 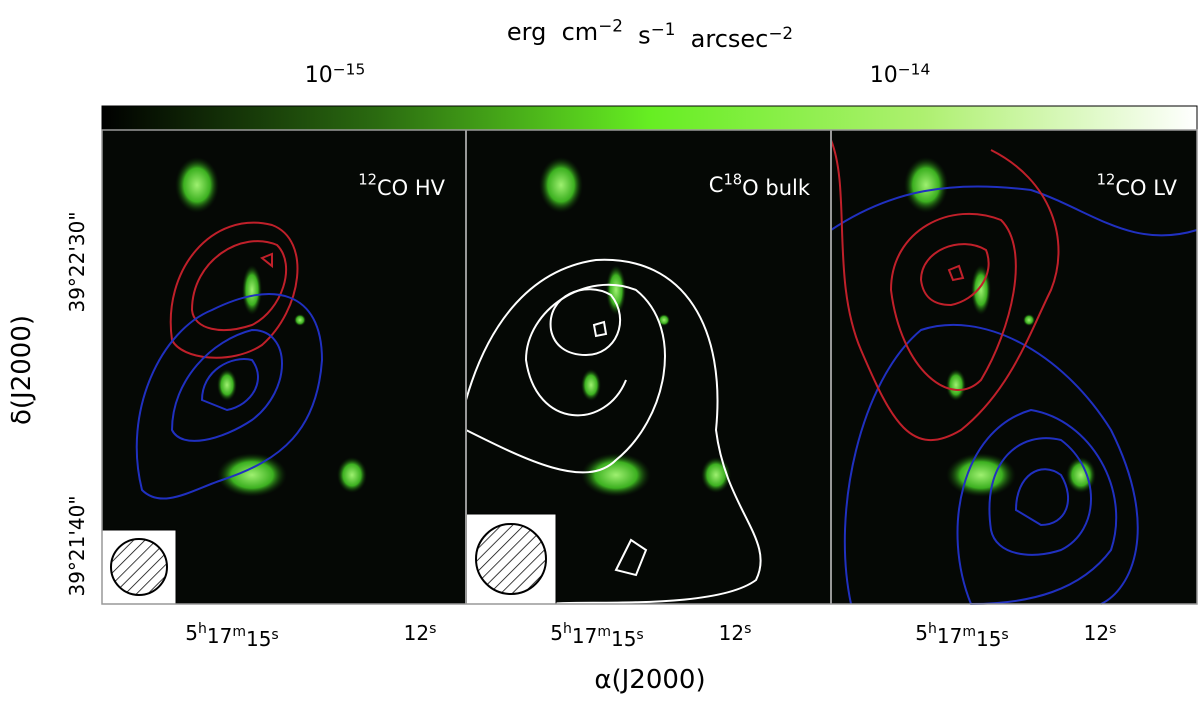 What do you see at coordinates (649, 680) in the screenshot?
I see `x-axis-title: α(J2000)` at bounding box center [649, 680].